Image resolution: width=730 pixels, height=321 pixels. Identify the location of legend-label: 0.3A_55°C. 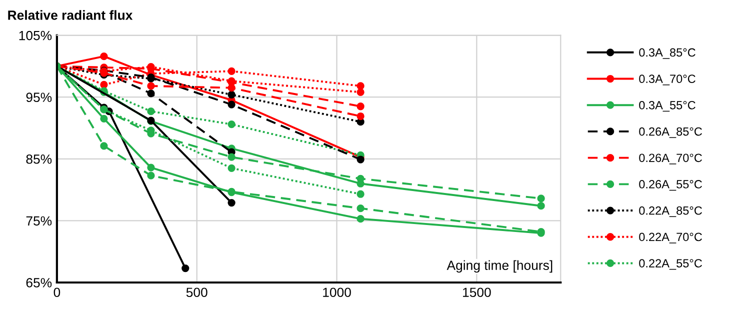
(667, 106).